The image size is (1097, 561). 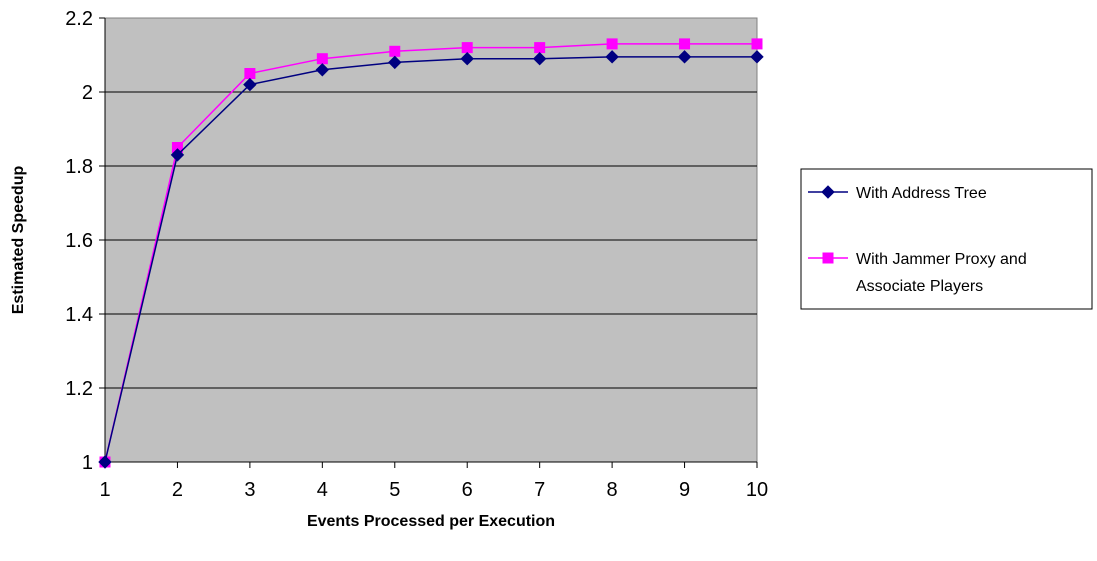 I want to click on legend-label: With Jammer Proxy and, so click(x=941, y=259).